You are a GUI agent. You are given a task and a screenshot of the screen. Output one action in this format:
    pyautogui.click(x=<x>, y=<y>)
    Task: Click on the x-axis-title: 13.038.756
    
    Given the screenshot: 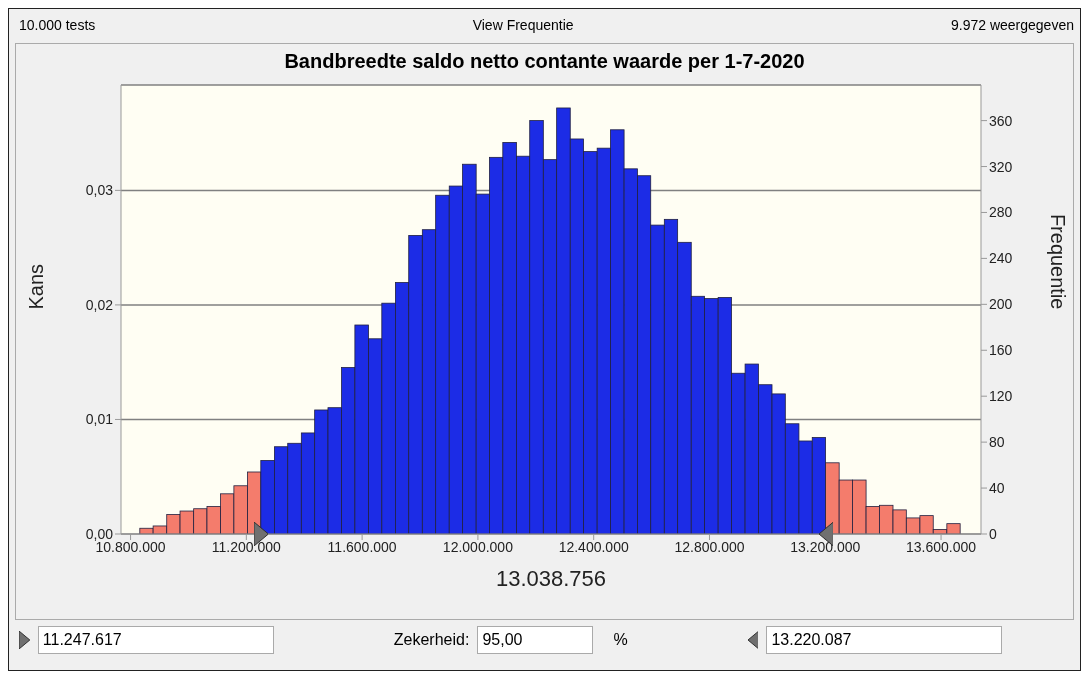 What is the action you would take?
    pyautogui.click(x=551, y=578)
    